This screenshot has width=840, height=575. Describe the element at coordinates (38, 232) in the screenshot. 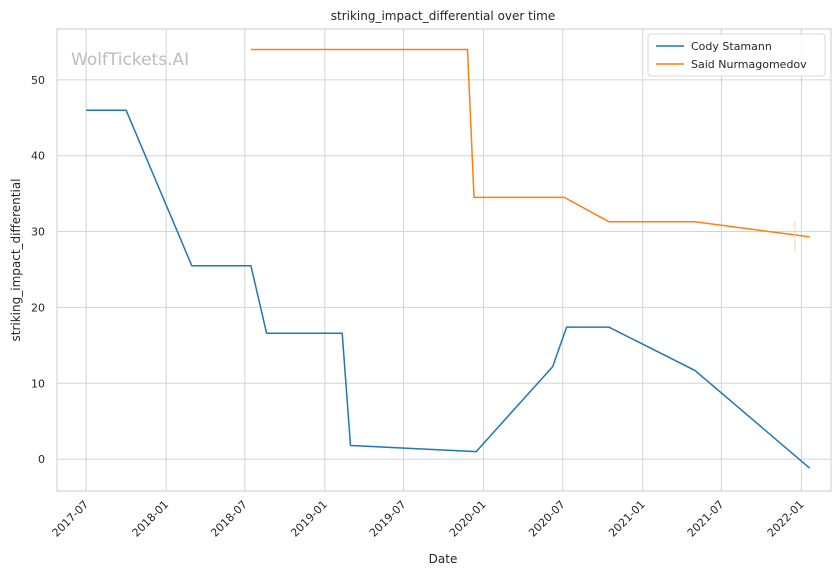

I see `y-tick-label: 30` at that location.